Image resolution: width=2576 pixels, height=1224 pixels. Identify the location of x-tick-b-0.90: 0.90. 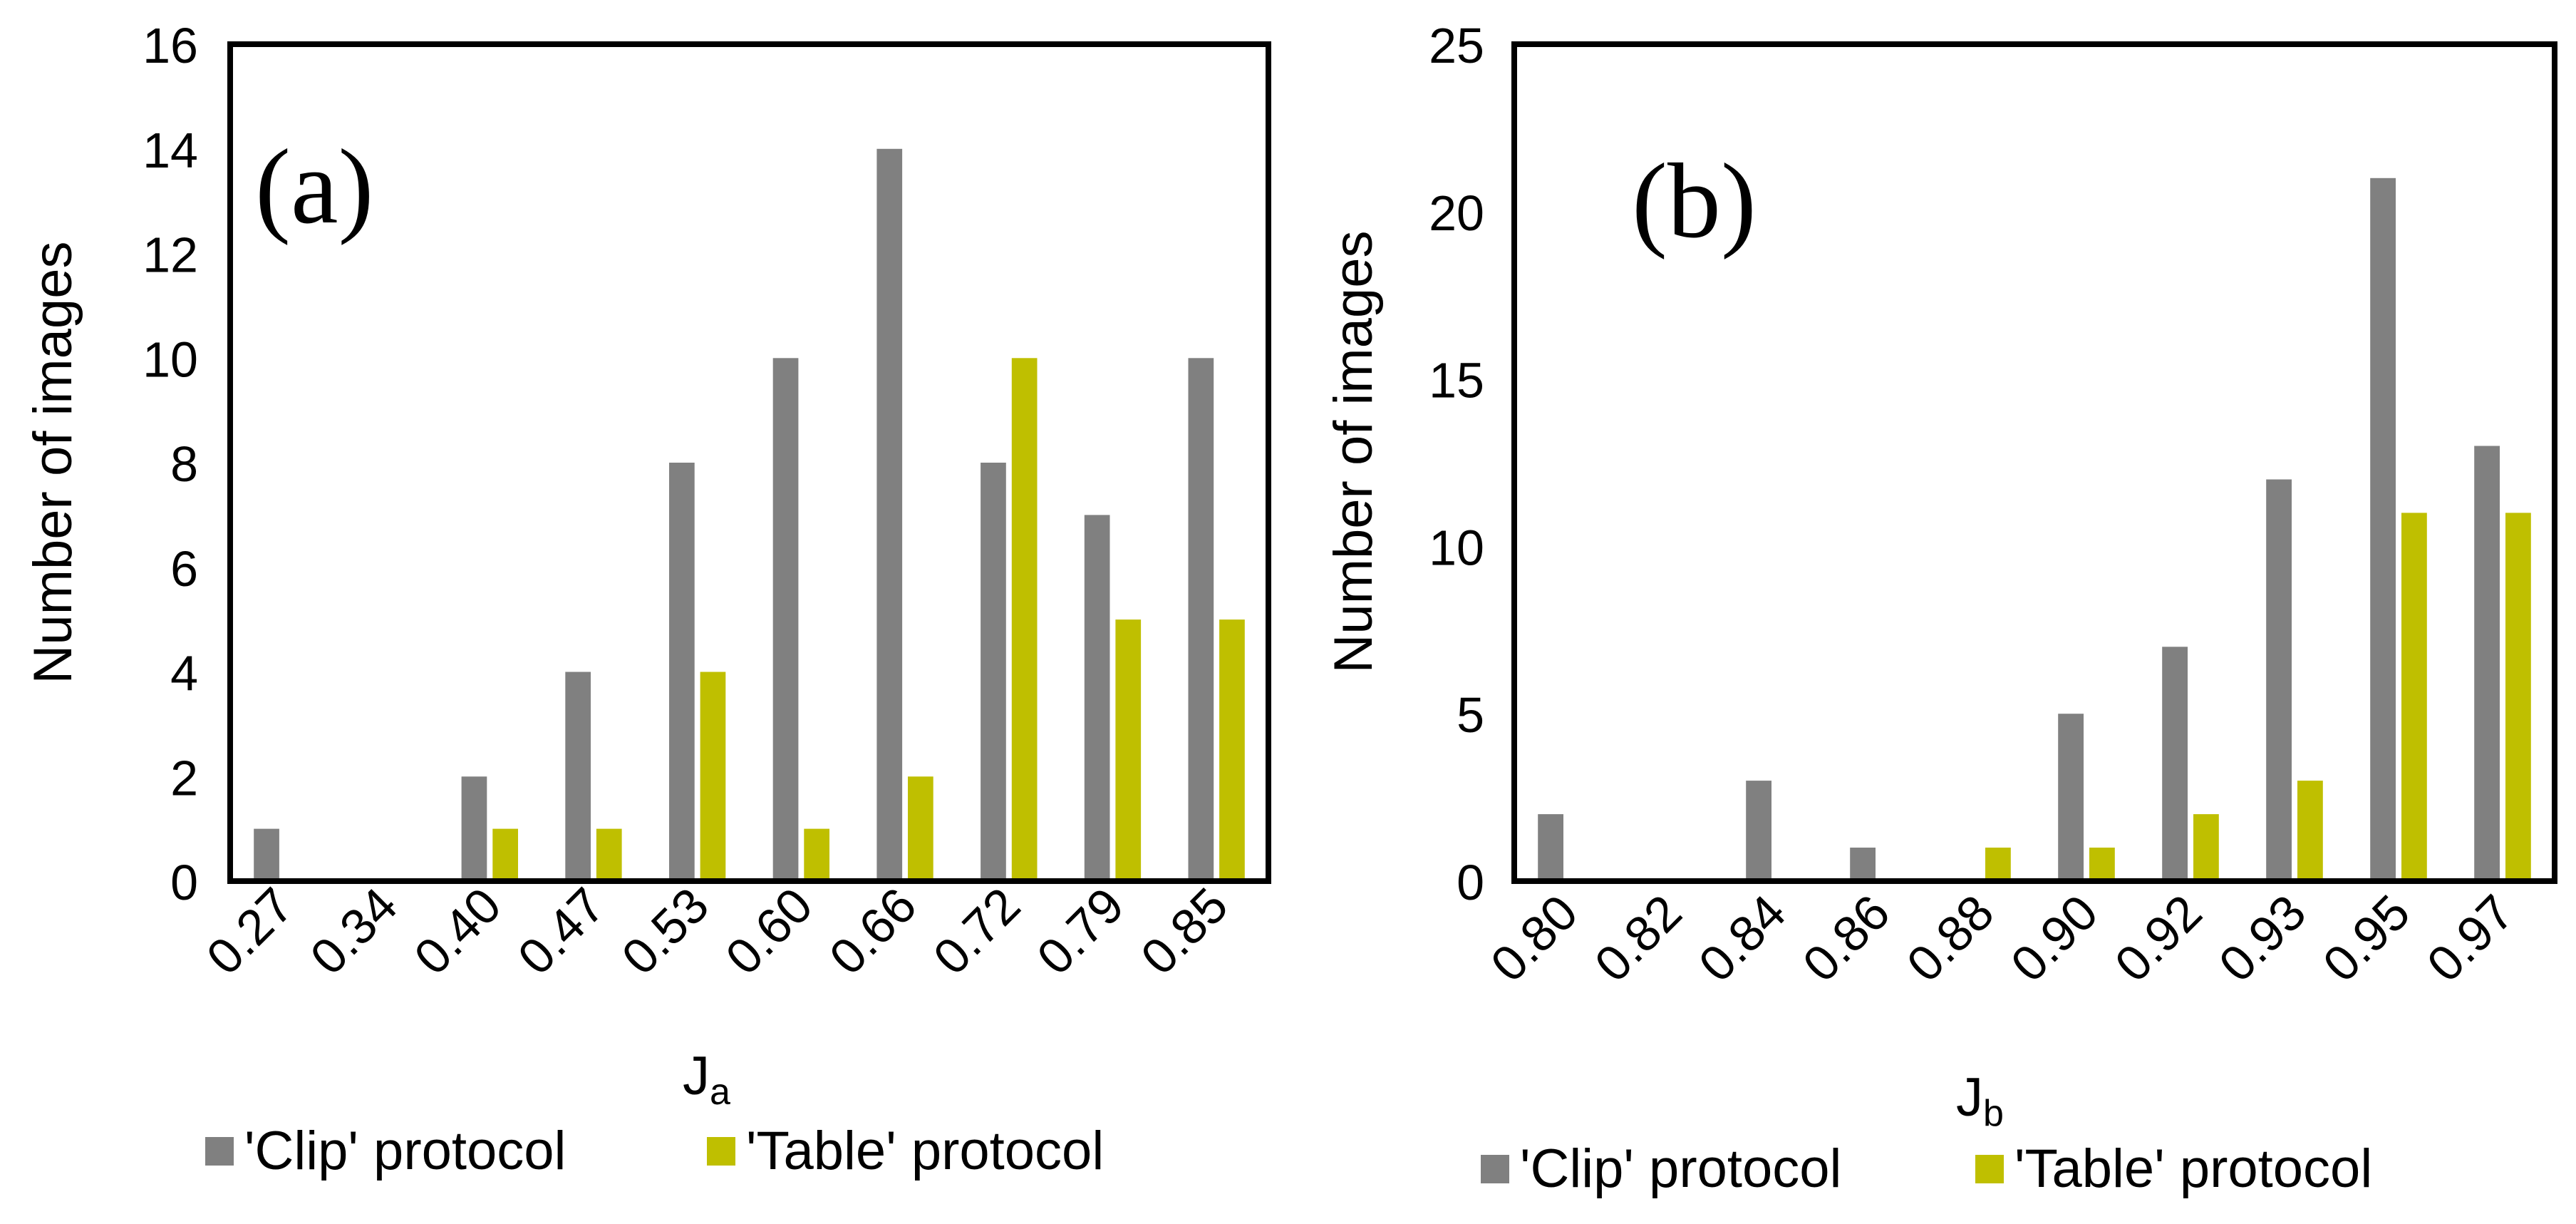
(2054, 938).